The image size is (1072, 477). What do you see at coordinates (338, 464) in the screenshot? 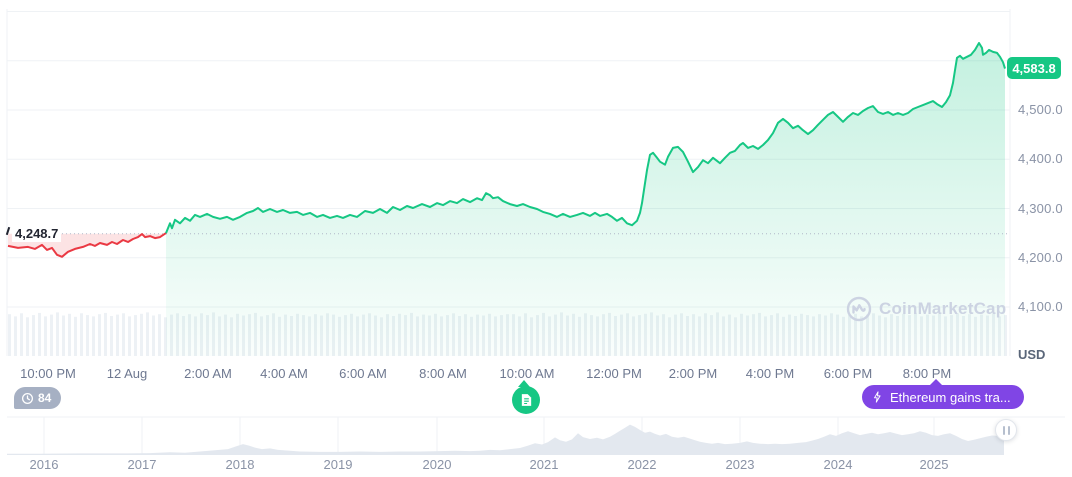
I see `year-label: 2019` at bounding box center [338, 464].